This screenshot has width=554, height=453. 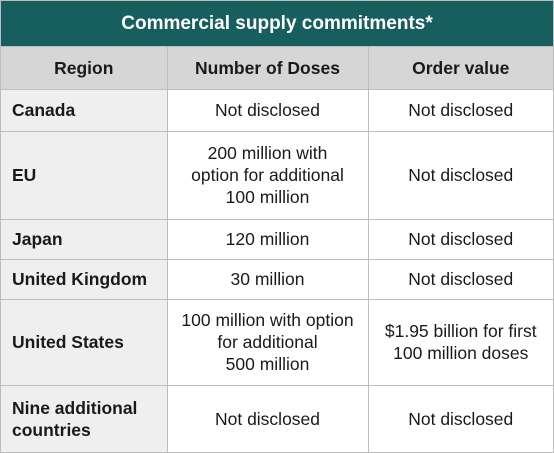 I want to click on table-row: United Kingdom 30 million Not disclosed, so click(x=277, y=279).